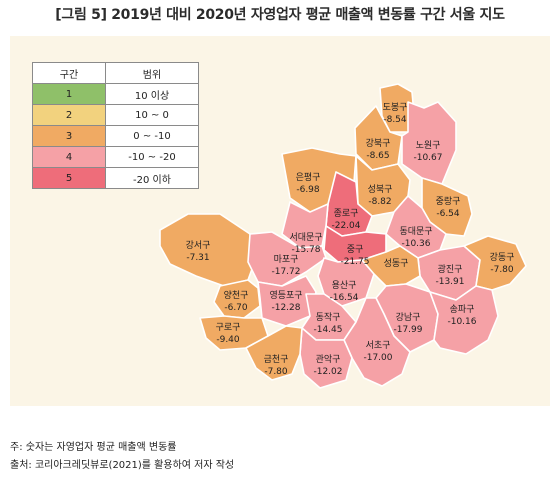 This screenshot has height=481, width=560. I want to click on legend-range: -10 ~ -20, so click(152, 157).